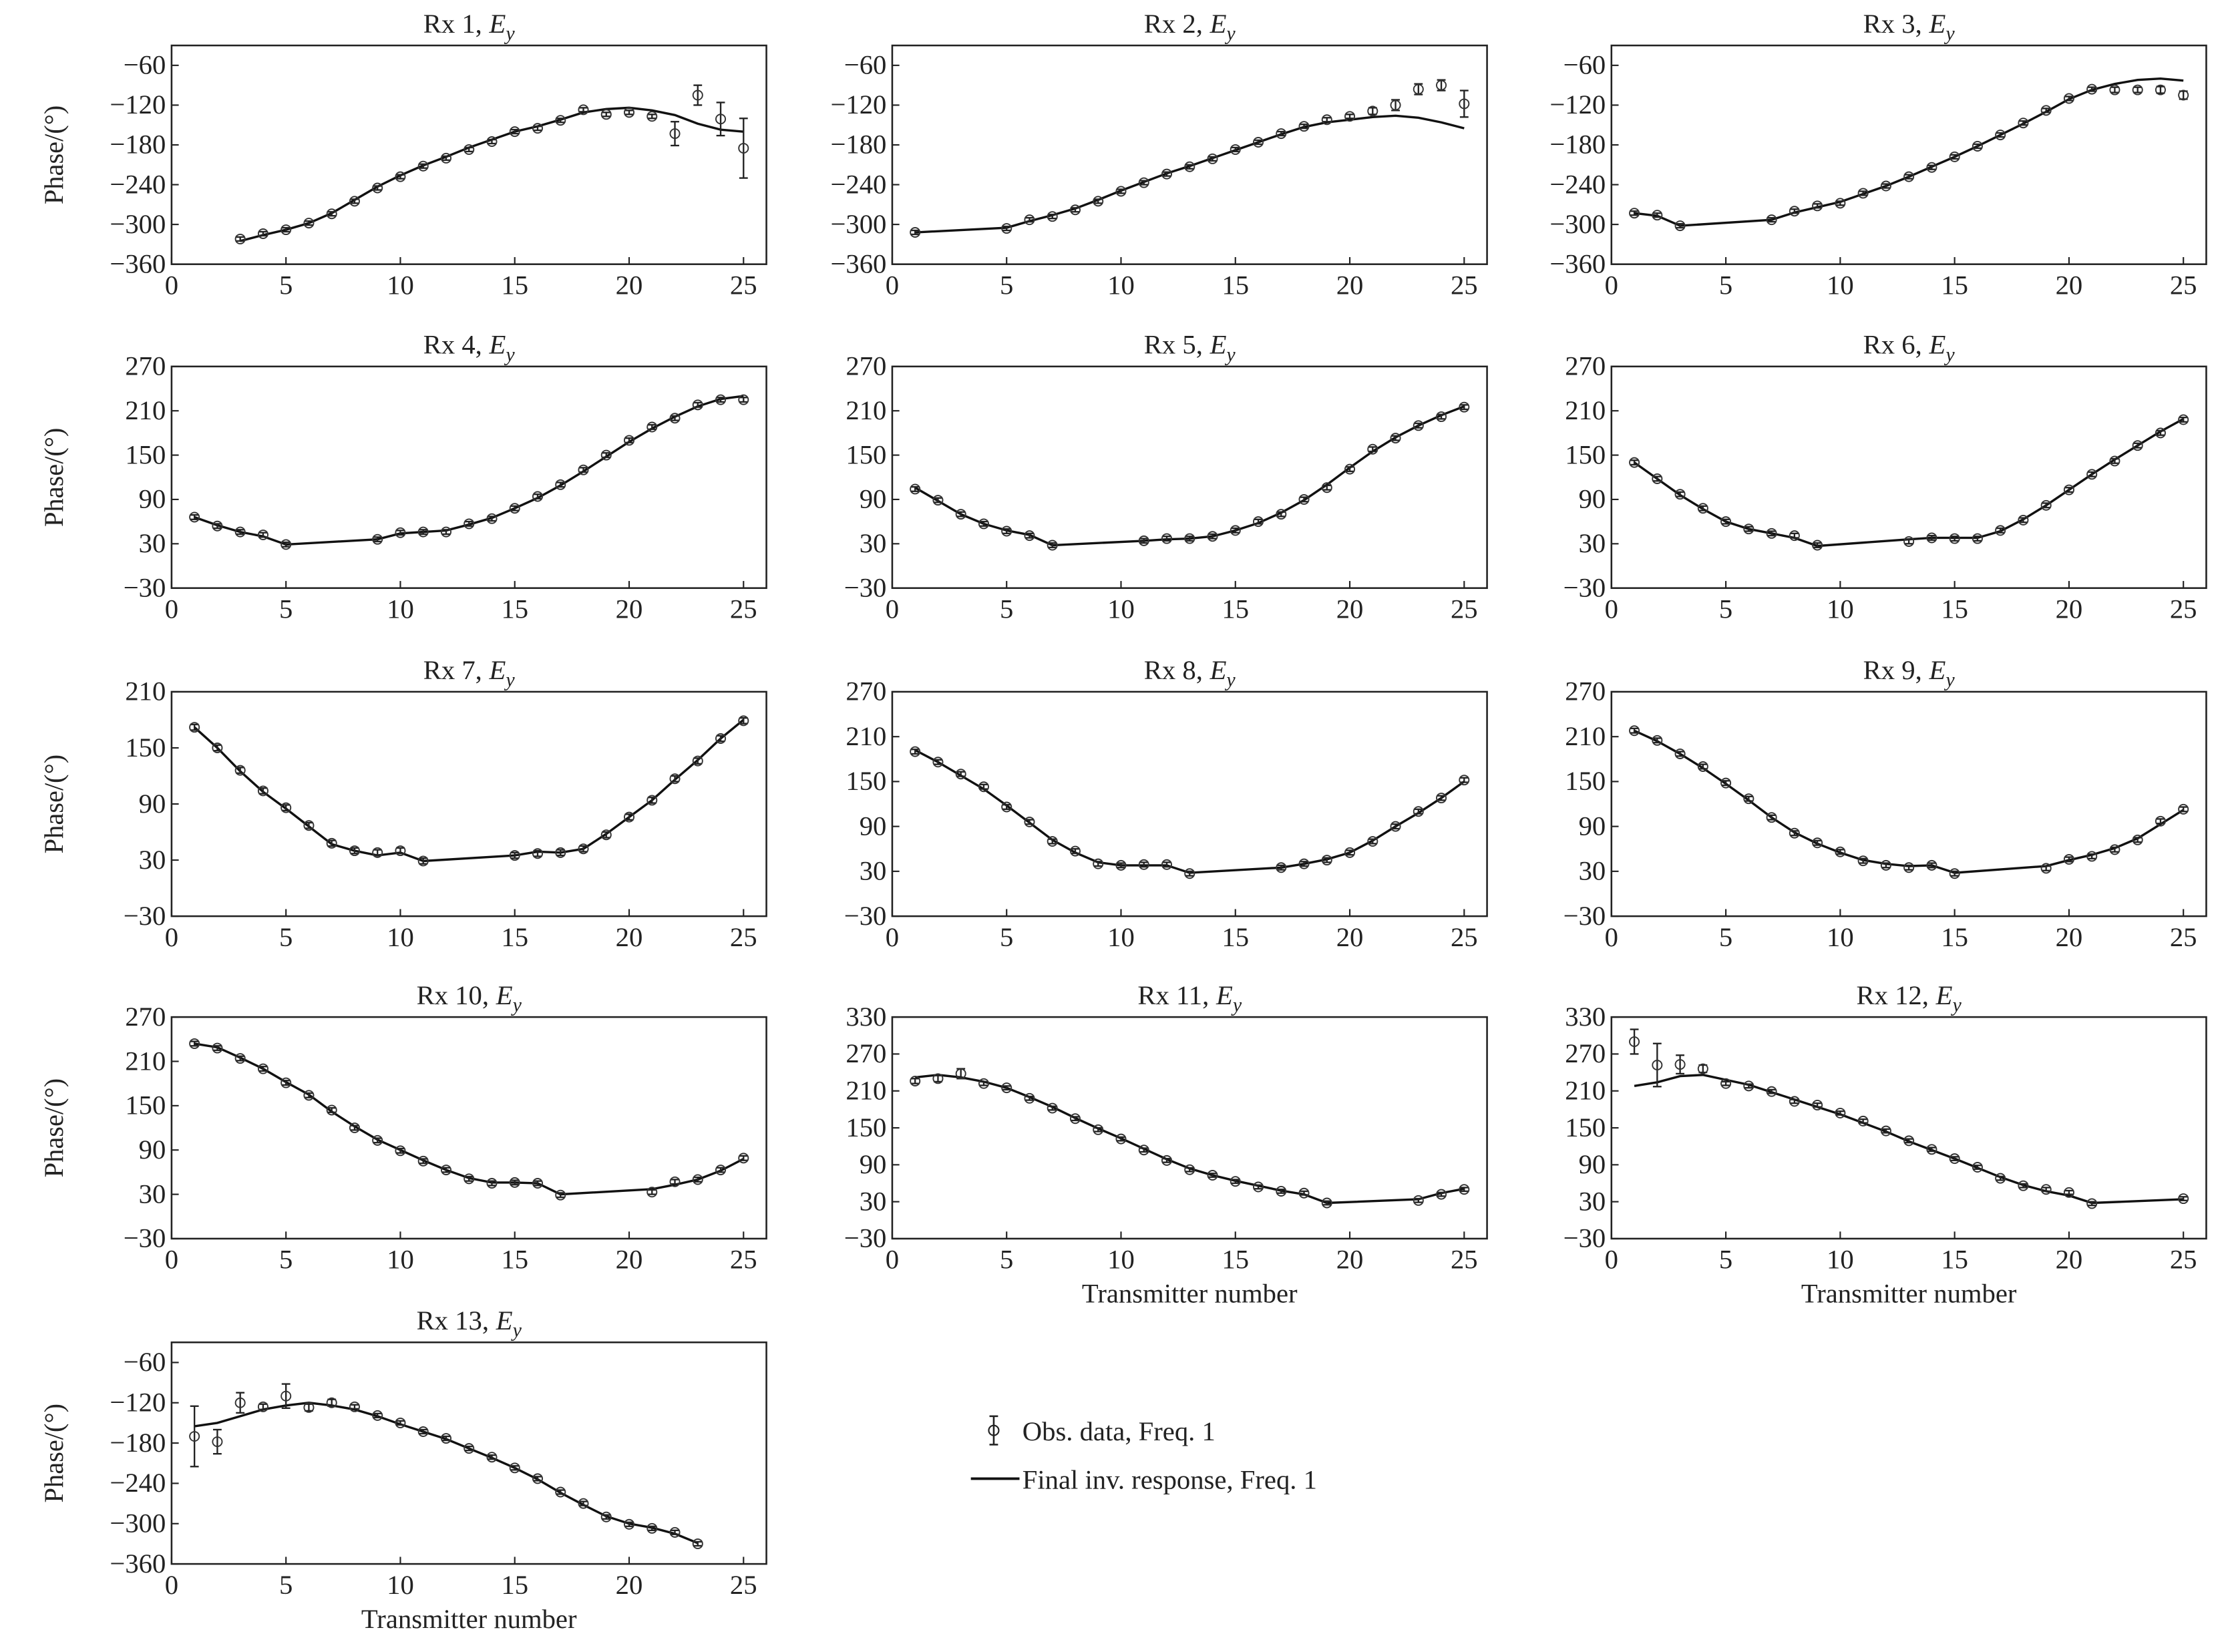  I want to click on chart-title: Rx 7, Ey, so click(469, 672).